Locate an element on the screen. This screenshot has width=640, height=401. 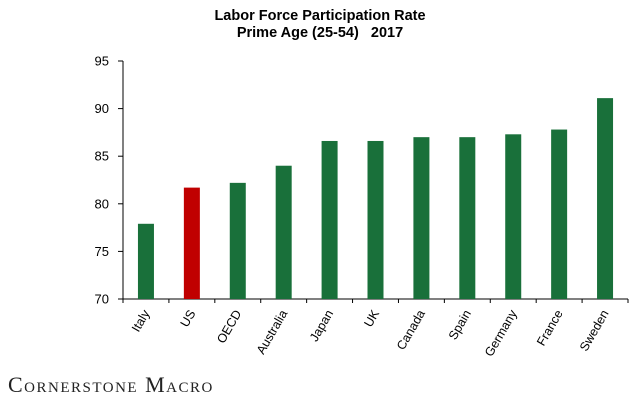
y-tick-label: 85 is located at coordinates (102, 156).